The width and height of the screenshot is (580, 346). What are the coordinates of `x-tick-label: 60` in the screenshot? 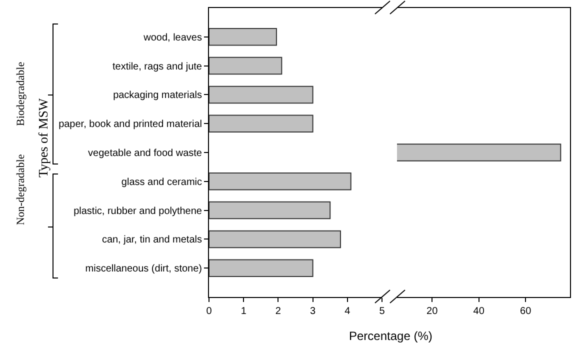 It's located at (526, 311).